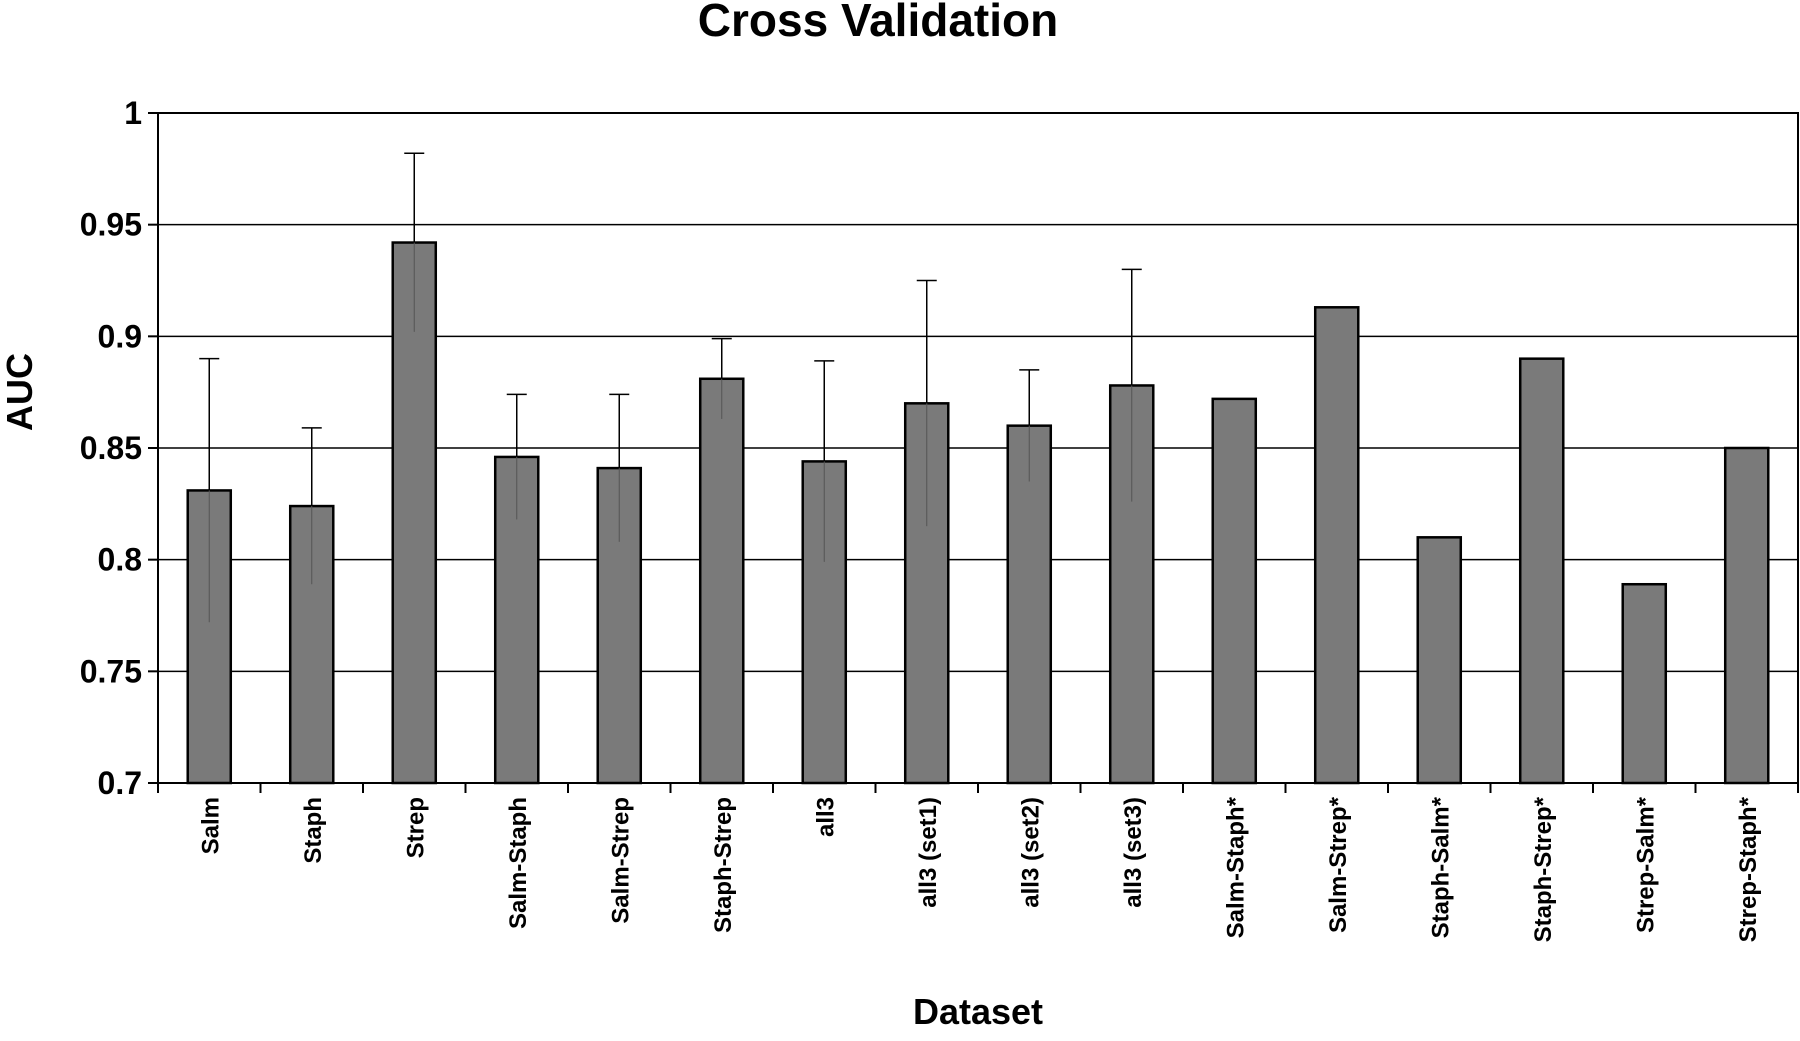 This screenshot has width=1800, height=1041. What do you see at coordinates (20, 392) in the screenshot?
I see `y-axis-title: AUC` at bounding box center [20, 392].